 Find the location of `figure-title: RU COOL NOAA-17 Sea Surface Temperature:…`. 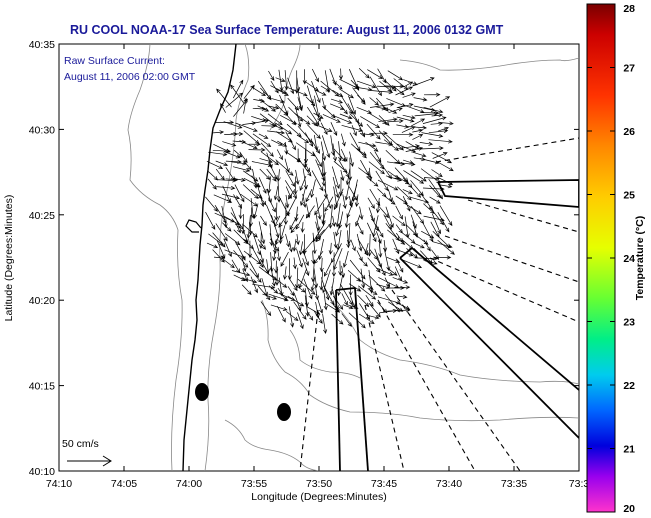

figure-title: RU COOL NOAA-17 Sea Surface Temperature:… is located at coordinates (287, 30).